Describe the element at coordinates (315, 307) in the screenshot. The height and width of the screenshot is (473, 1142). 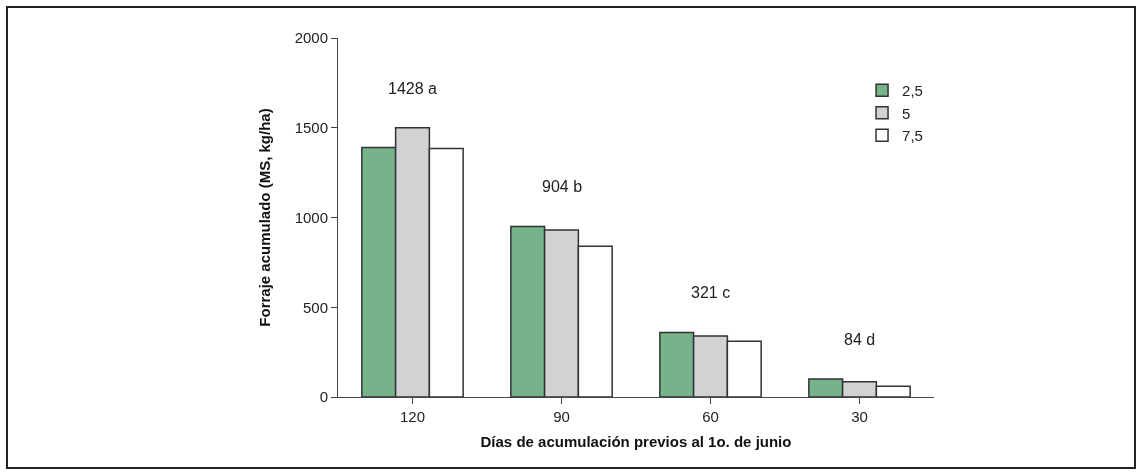
I see `y-tick-label: 500` at that location.